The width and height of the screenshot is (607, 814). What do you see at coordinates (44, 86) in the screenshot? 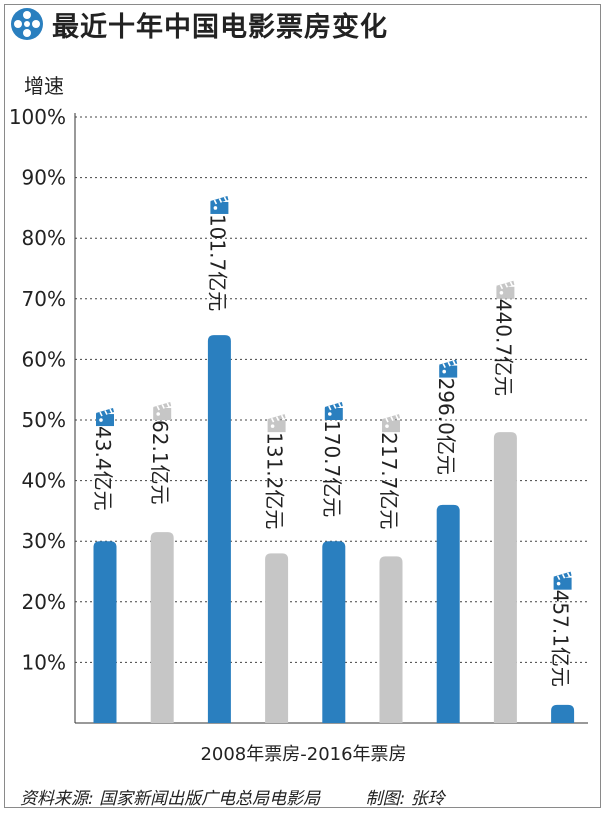
I see `y-axis-label: 增速` at bounding box center [44, 86].